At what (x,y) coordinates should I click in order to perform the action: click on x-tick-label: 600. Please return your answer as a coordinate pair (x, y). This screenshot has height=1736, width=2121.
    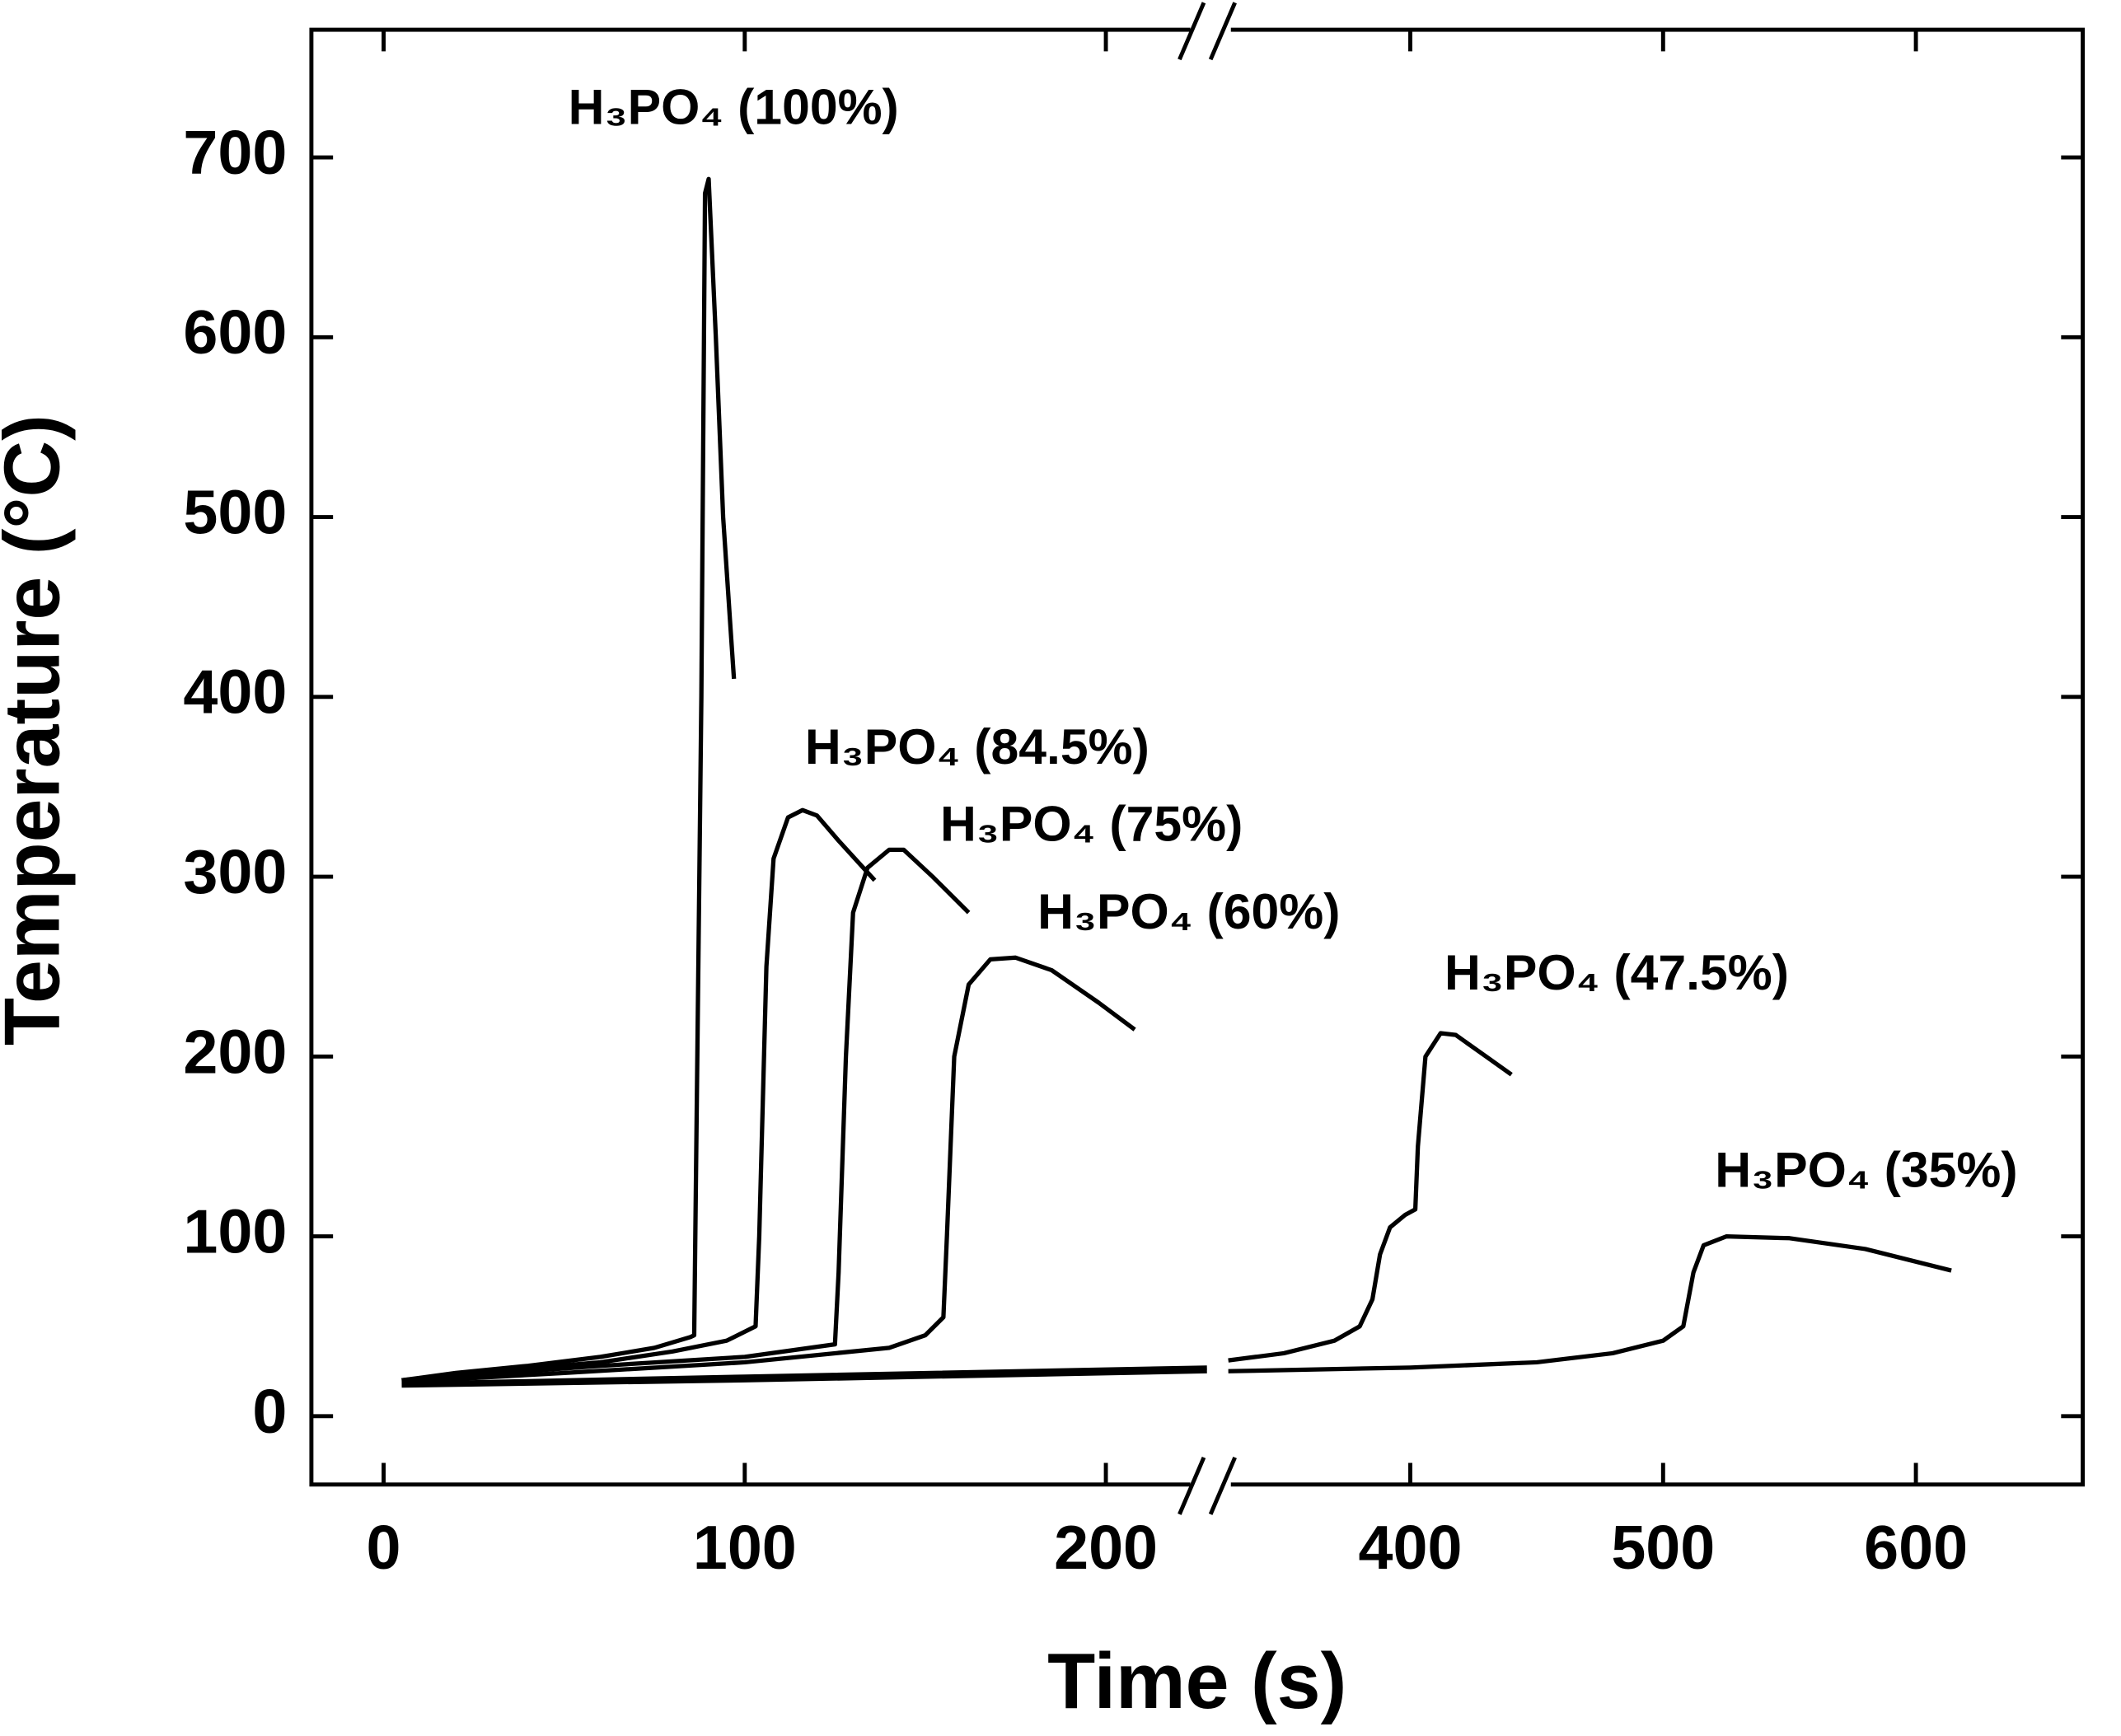
    Looking at the image, I should click on (1916, 1547).